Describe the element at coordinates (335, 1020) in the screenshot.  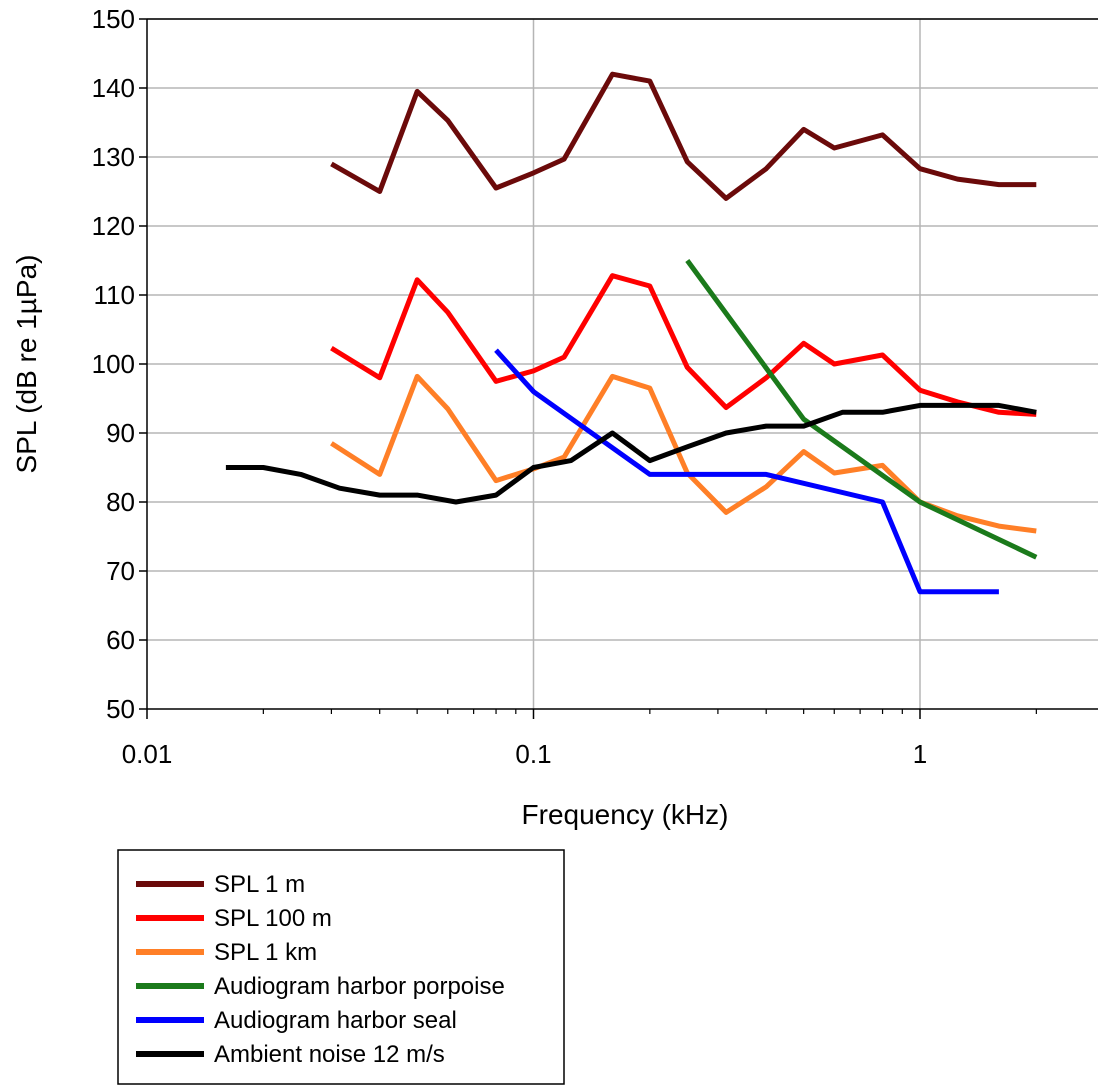
I see `legend-entry-label: Audiogram harbor seal` at that location.